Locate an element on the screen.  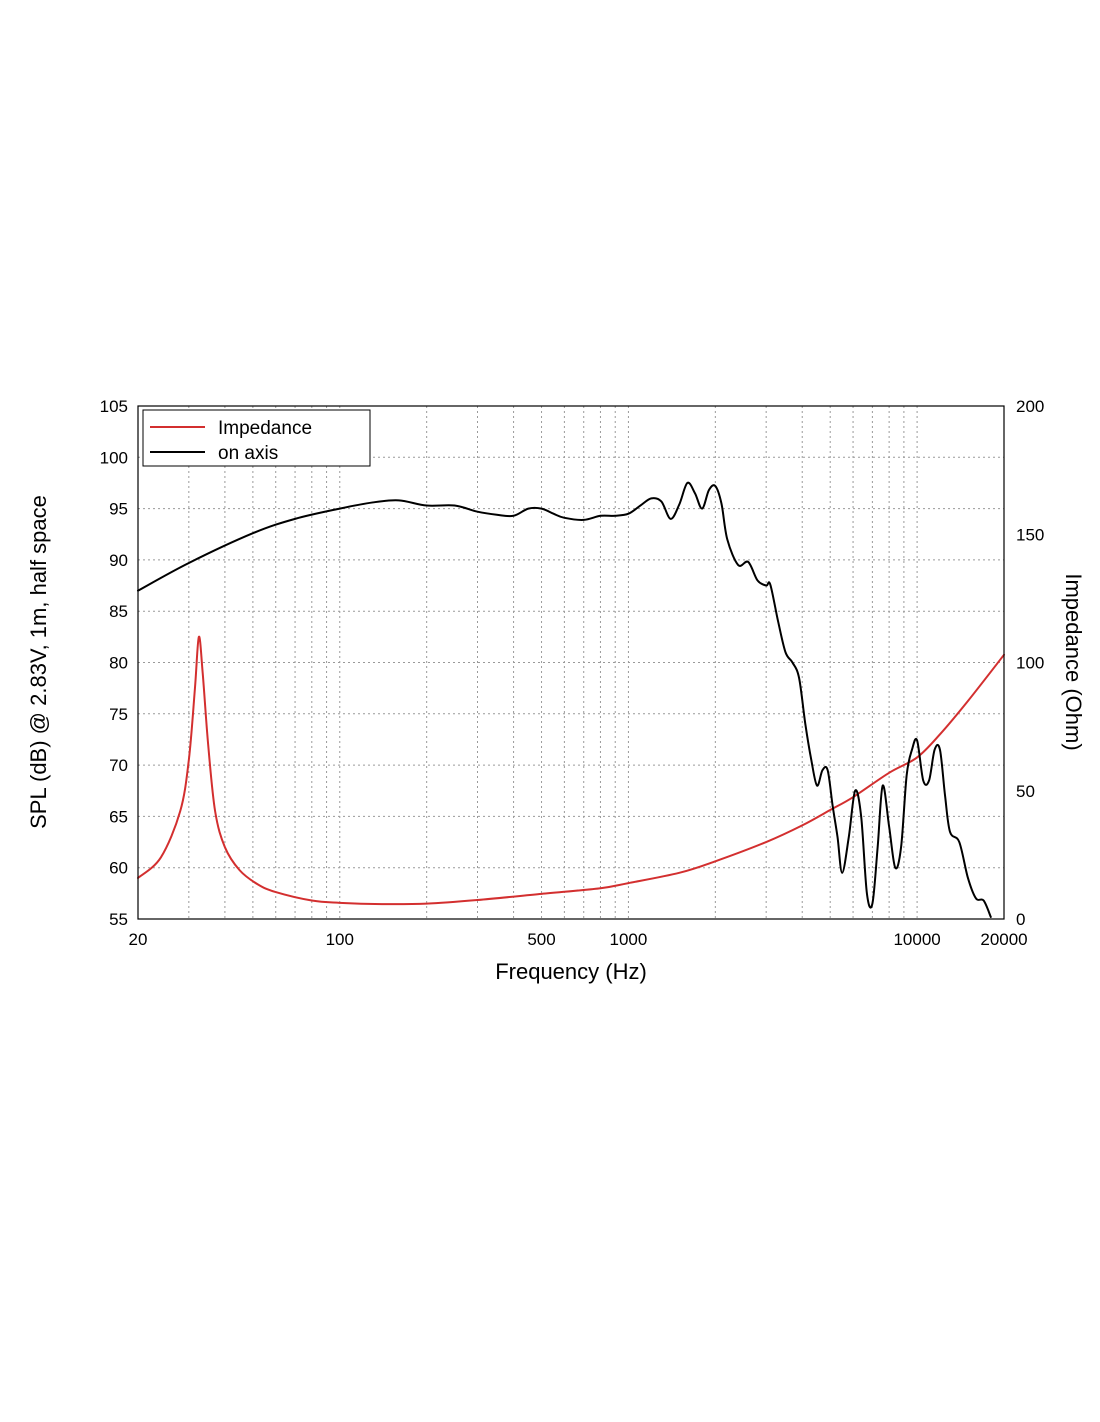
right-y-tick-label: 100 is located at coordinates (1030, 663).